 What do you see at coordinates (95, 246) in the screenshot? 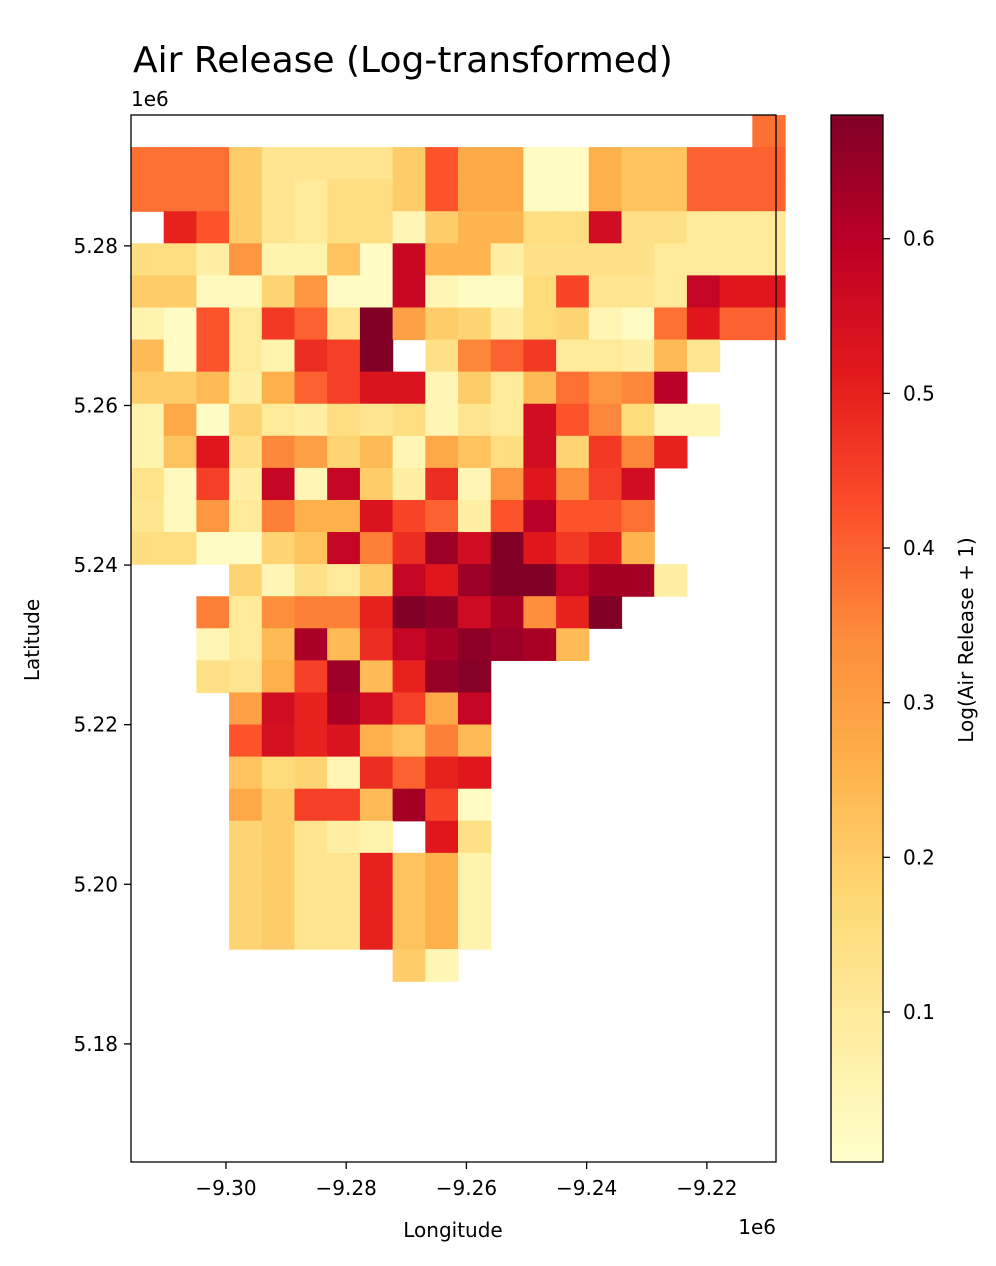
I see `y-tick-label: 5.28` at bounding box center [95, 246].